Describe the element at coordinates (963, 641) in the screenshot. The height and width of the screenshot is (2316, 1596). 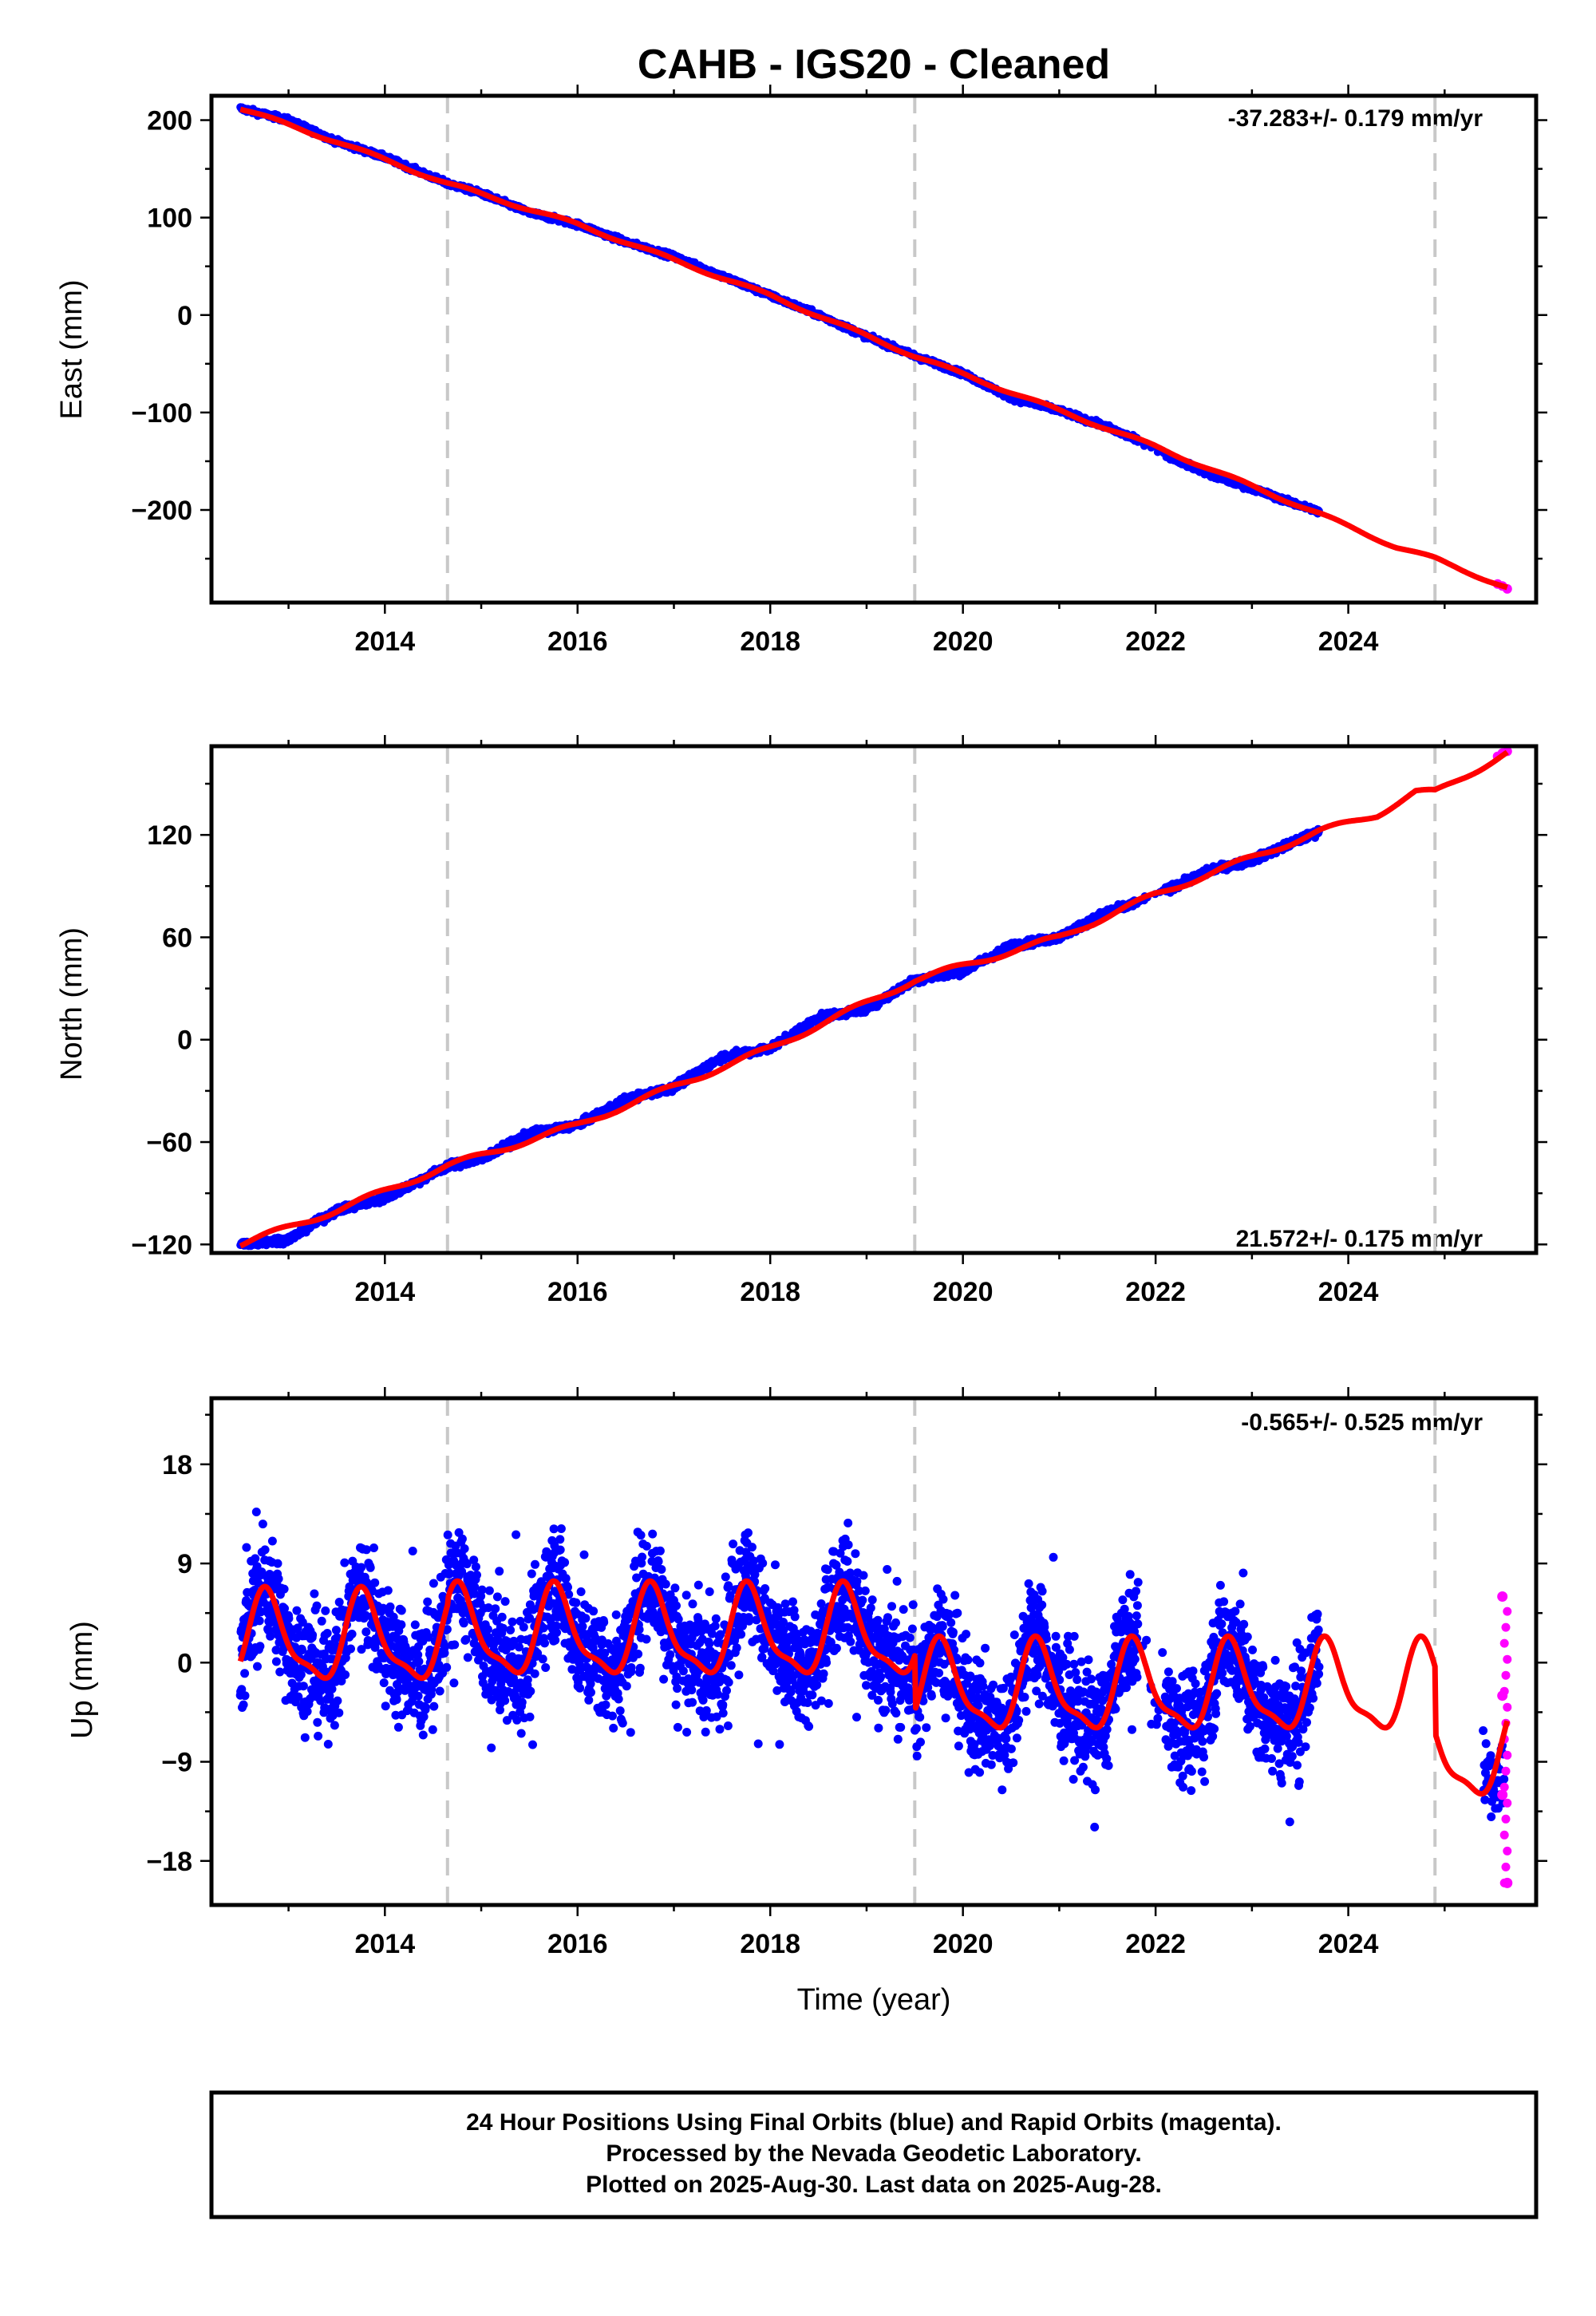
I see `east-xtick-label: 2020` at that location.